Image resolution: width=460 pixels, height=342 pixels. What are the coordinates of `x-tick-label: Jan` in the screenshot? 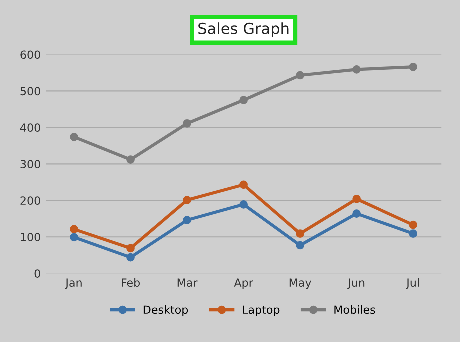 It's located at (73, 284).